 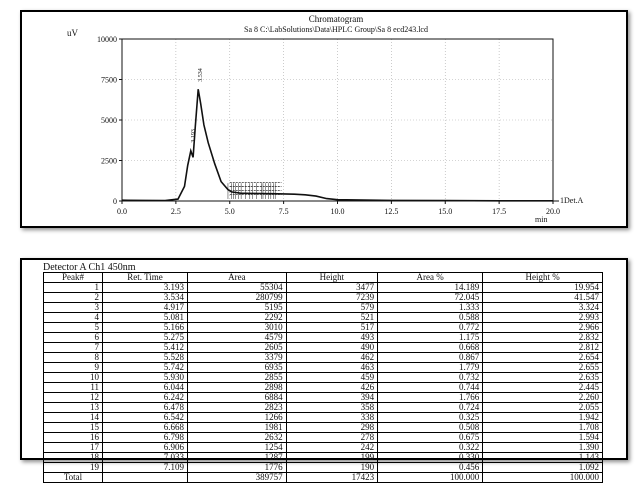 What do you see at coordinates (430, 427) in the screenshot?
I see `table-cell: 0.508` at bounding box center [430, 427].